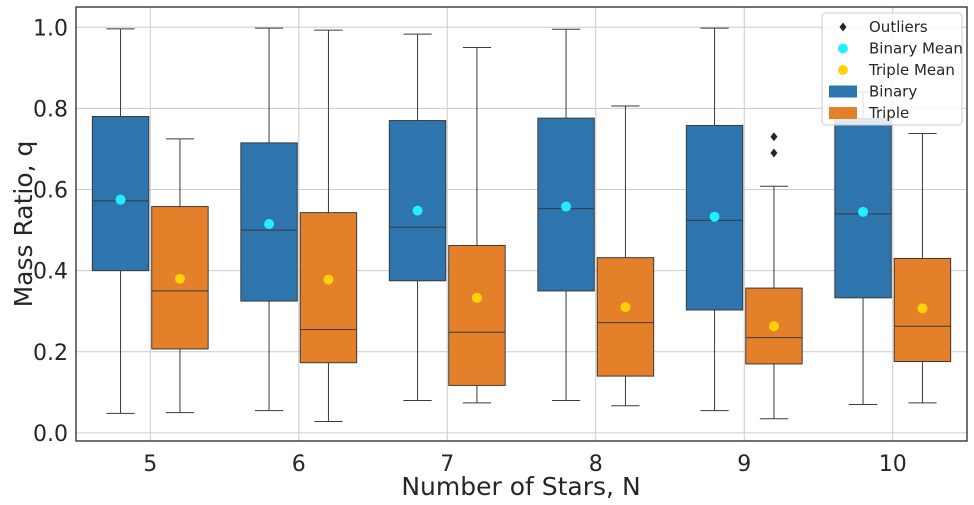  What do you see at coordinates (150, 464) in the screenshot?
I see `x-tick-label: 5` at bounding box center [150, 464].